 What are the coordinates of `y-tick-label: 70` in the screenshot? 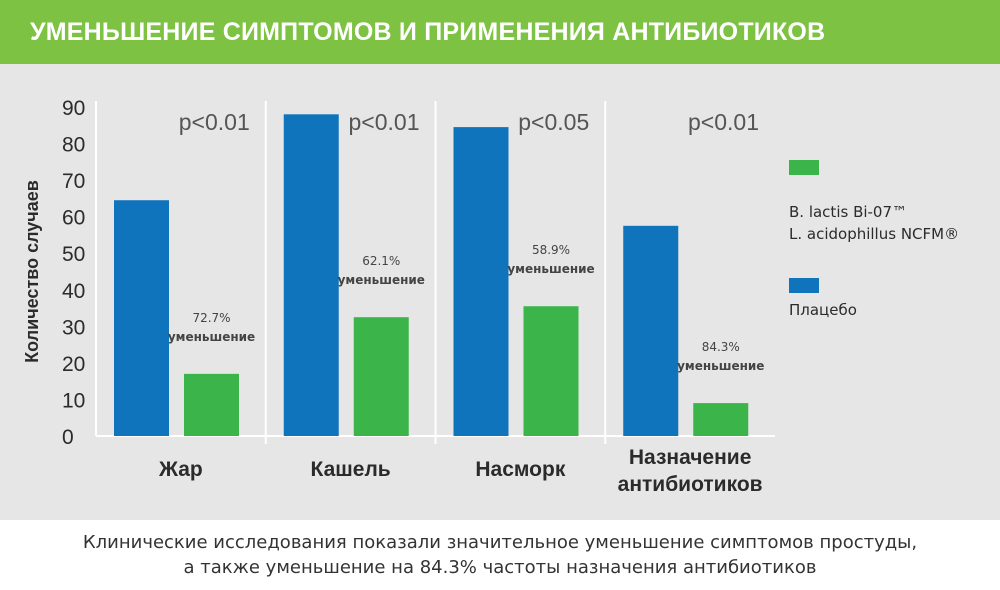 It's located at (73, 181).